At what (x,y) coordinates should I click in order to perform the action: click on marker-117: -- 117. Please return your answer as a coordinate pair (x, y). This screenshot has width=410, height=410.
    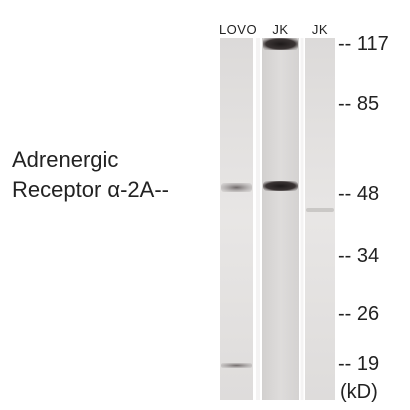
    Looking at the image, I should click on (363, 44).